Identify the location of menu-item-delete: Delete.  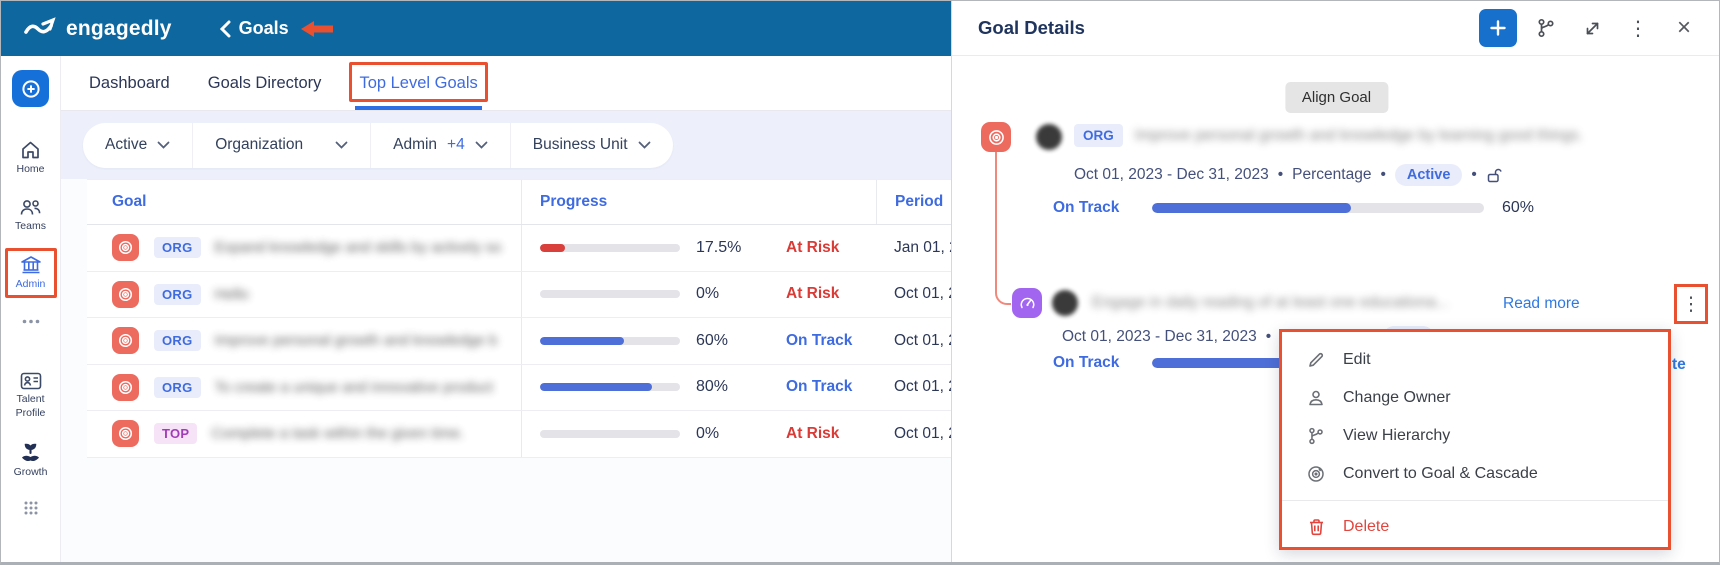
(1475, 527).